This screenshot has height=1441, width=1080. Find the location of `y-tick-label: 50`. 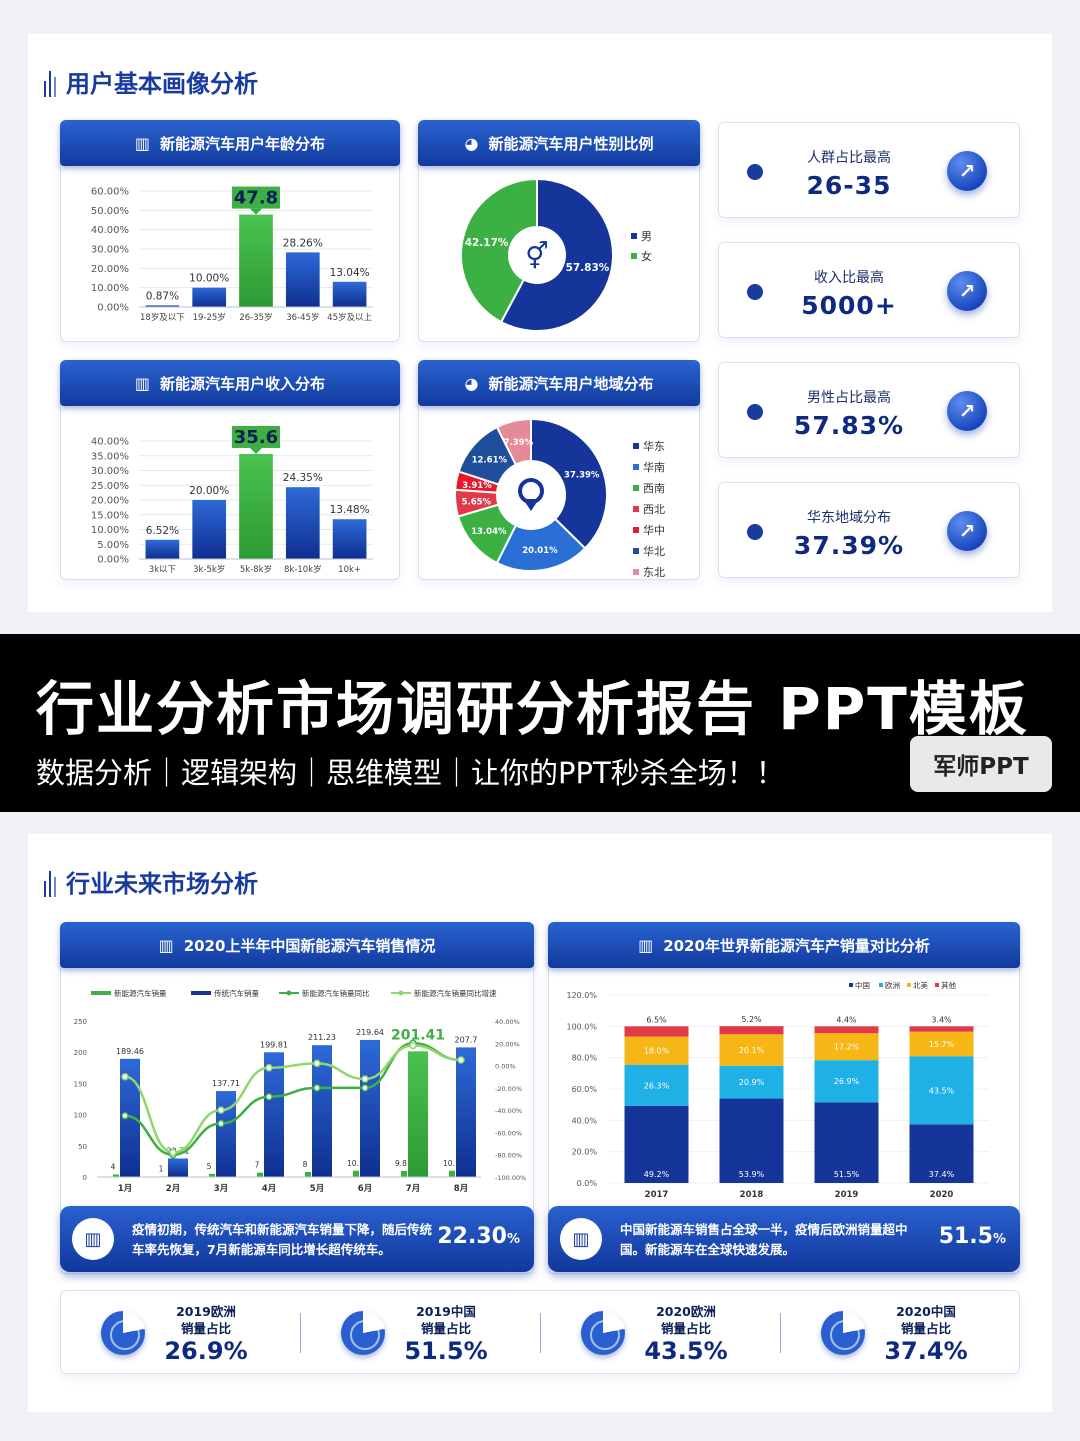

y-tick-label: 50 is located at coordinates (82, 1147).